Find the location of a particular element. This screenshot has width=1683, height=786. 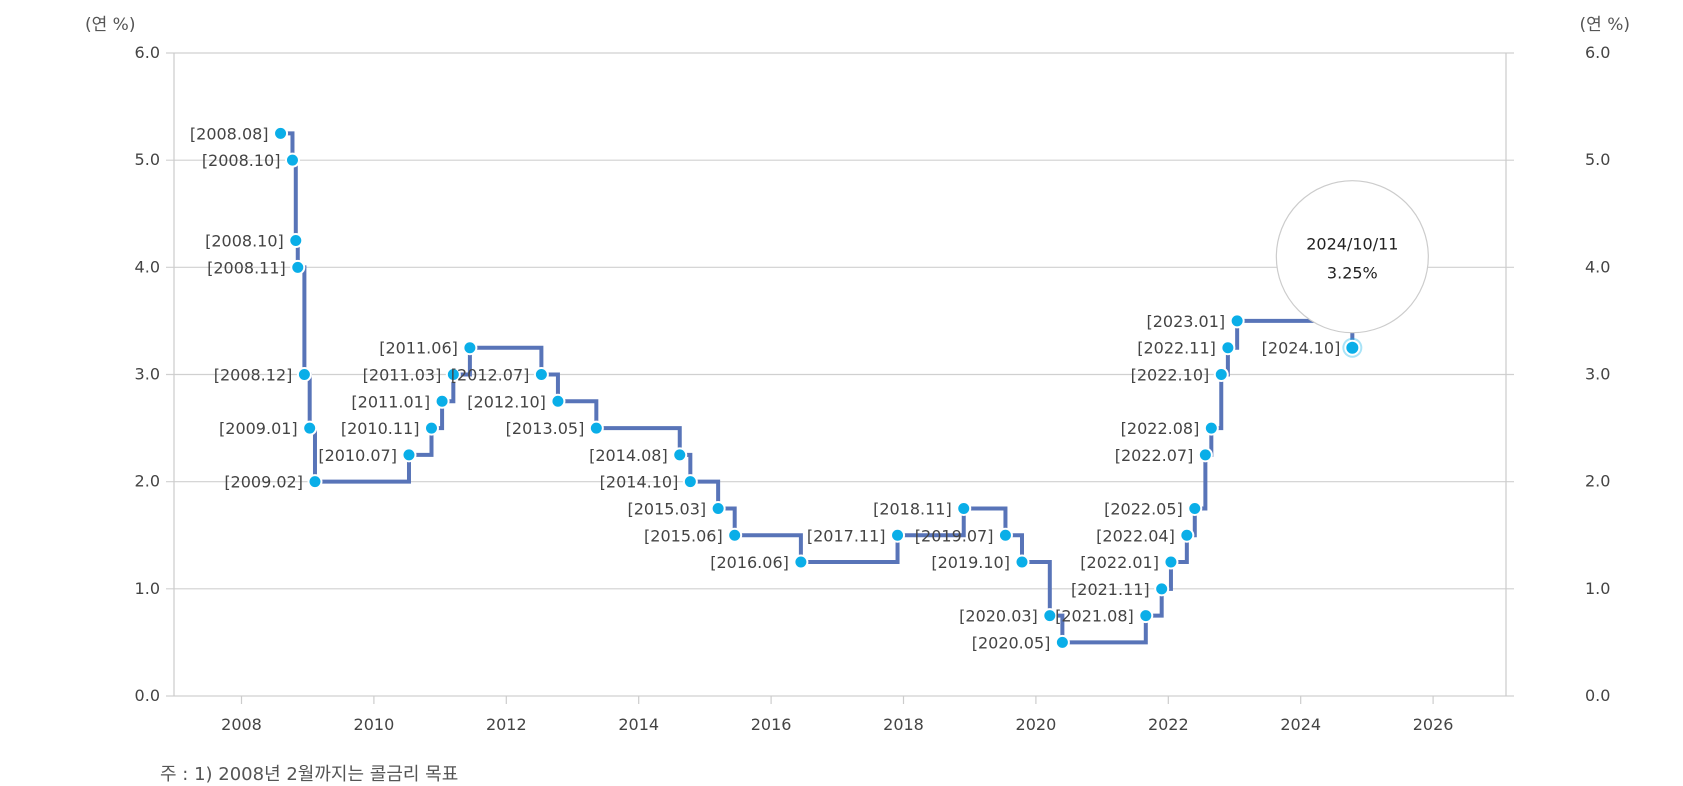

tooltip-bubble is located at coordinates (1352, 257).